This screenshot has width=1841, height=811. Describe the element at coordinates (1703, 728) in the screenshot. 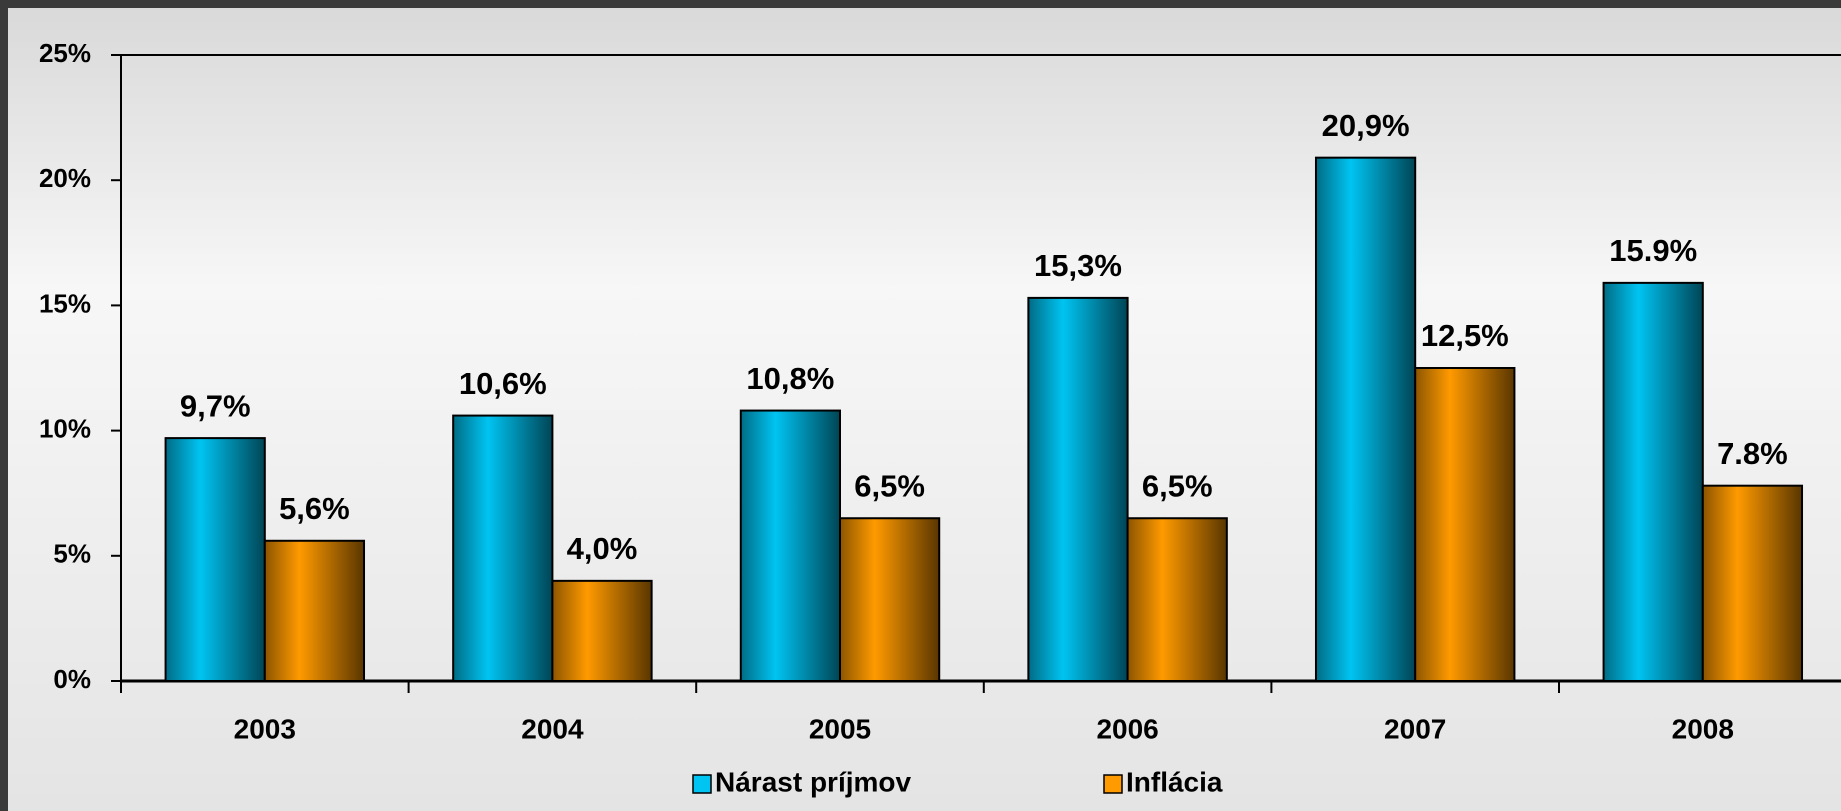

I see `x-tick-label: 2008` at that location.